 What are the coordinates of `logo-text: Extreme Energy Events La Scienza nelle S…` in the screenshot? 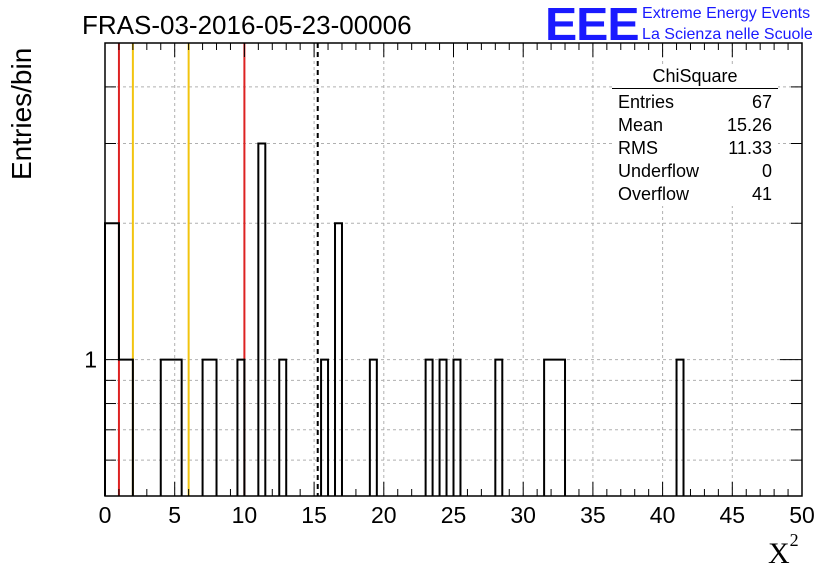 It's located at (727, 23).